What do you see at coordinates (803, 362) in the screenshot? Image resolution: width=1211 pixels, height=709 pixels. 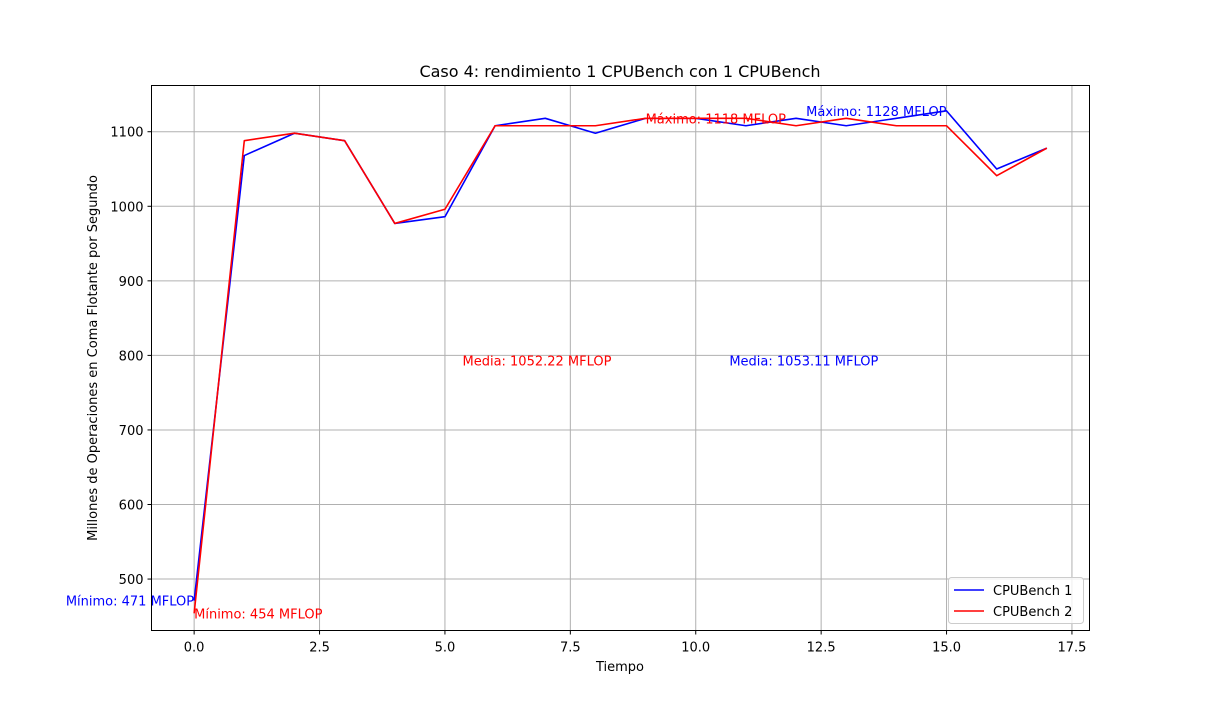 I see `annotation-label: Media: 1053.11 MFLOP` at bounding box center [803, 362].